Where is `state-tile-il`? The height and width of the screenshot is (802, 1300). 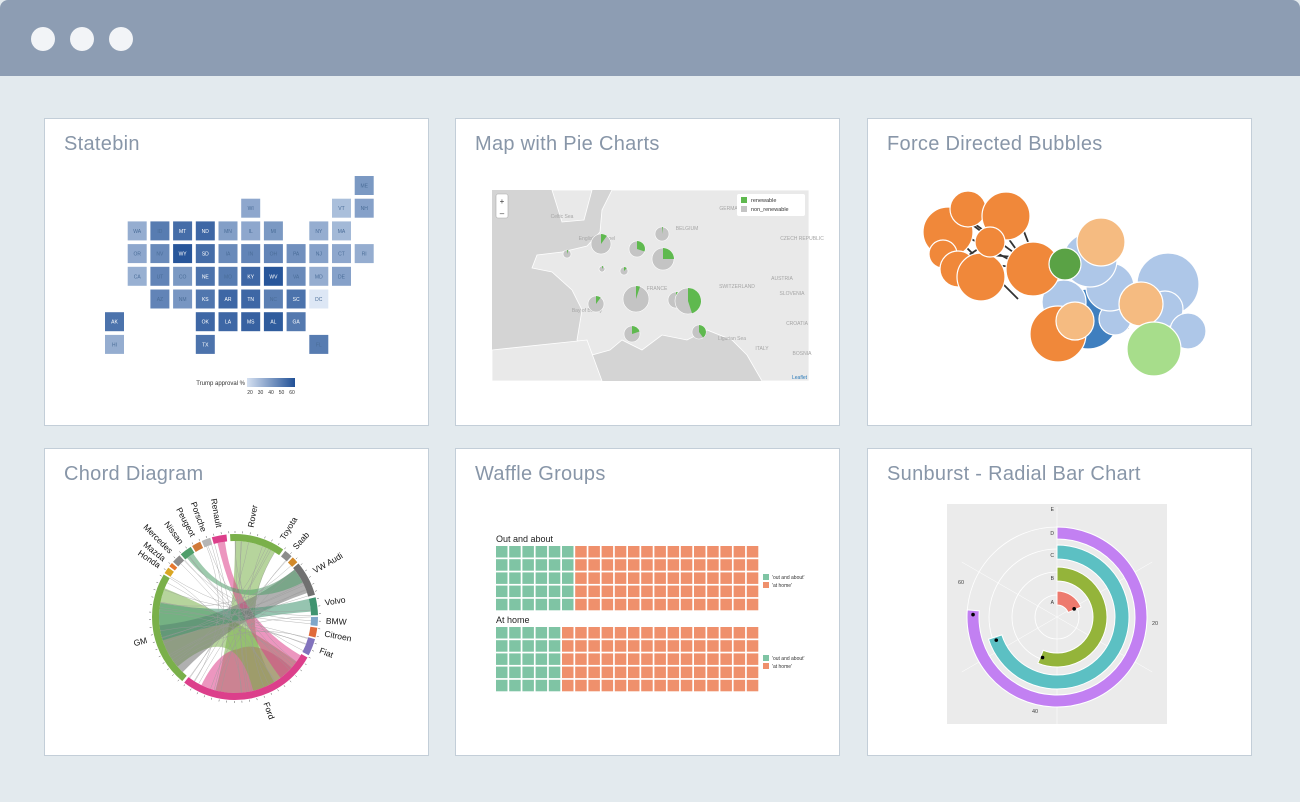 state-tile-il is located at coordinates (251, 231).